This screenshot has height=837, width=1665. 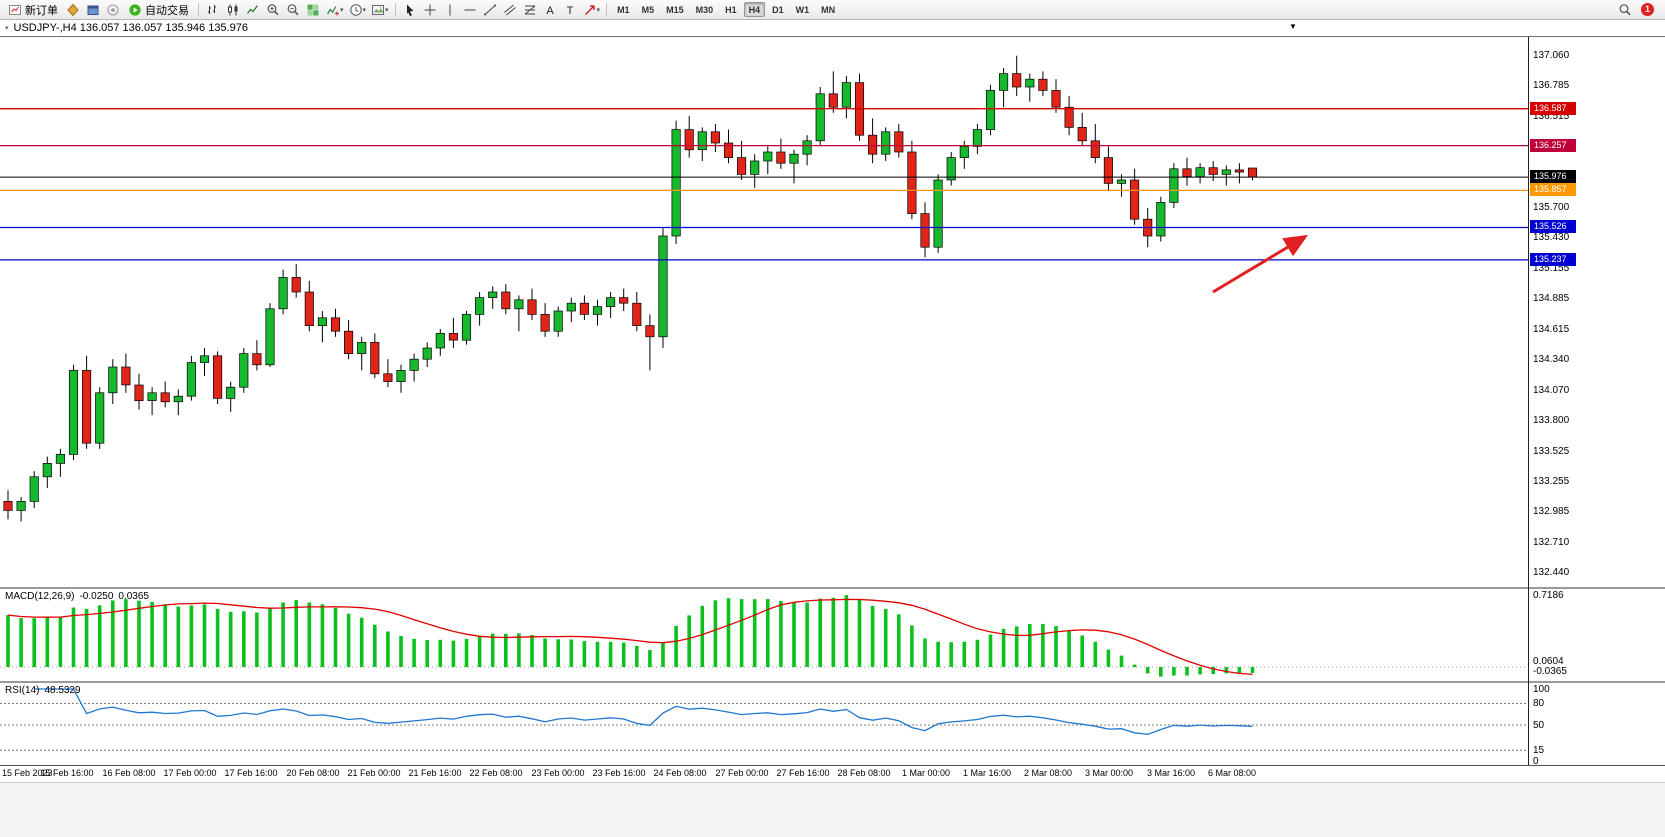 What do you see at coordinates (158, 9) in the screenshot?
I see `auto-trading-button: 自动交易` at bounding box center [158, 9].